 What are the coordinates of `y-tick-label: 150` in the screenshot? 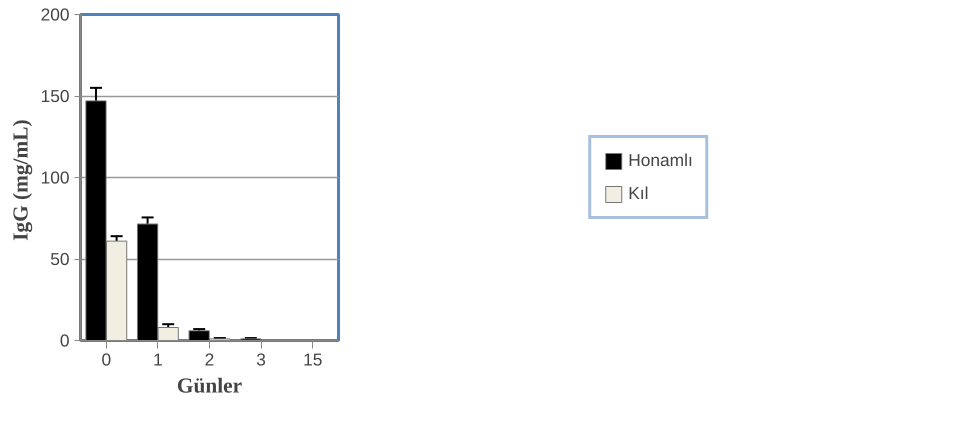 It's located at (55, 96).